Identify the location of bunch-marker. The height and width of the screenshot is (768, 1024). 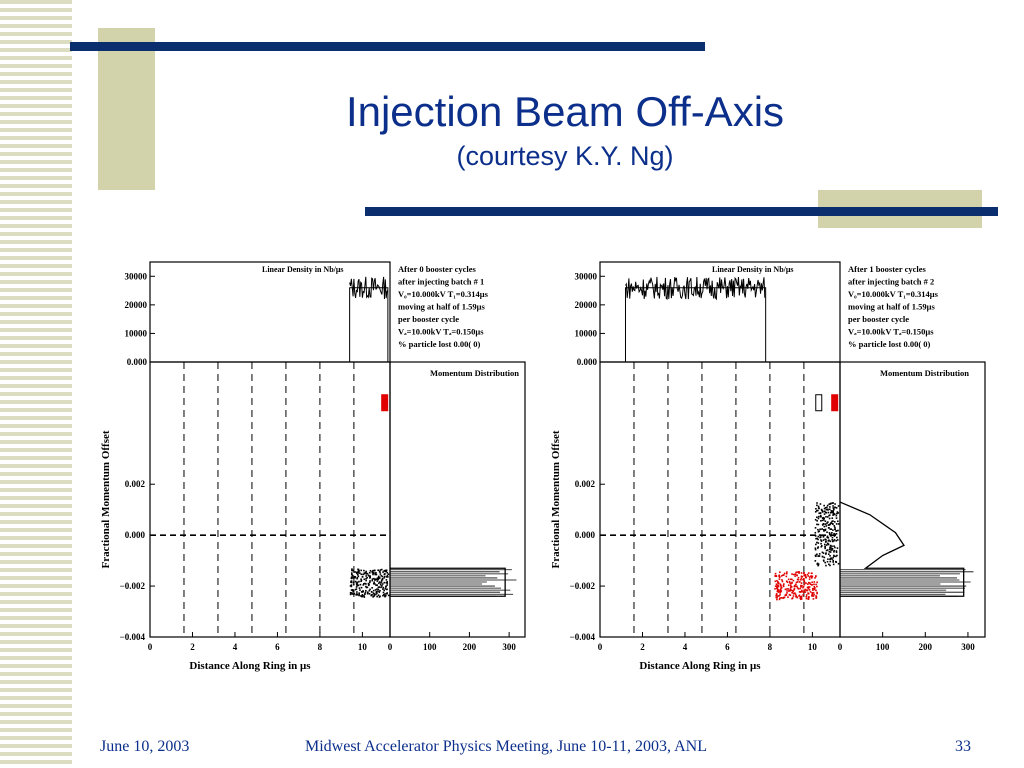
(385, 403).